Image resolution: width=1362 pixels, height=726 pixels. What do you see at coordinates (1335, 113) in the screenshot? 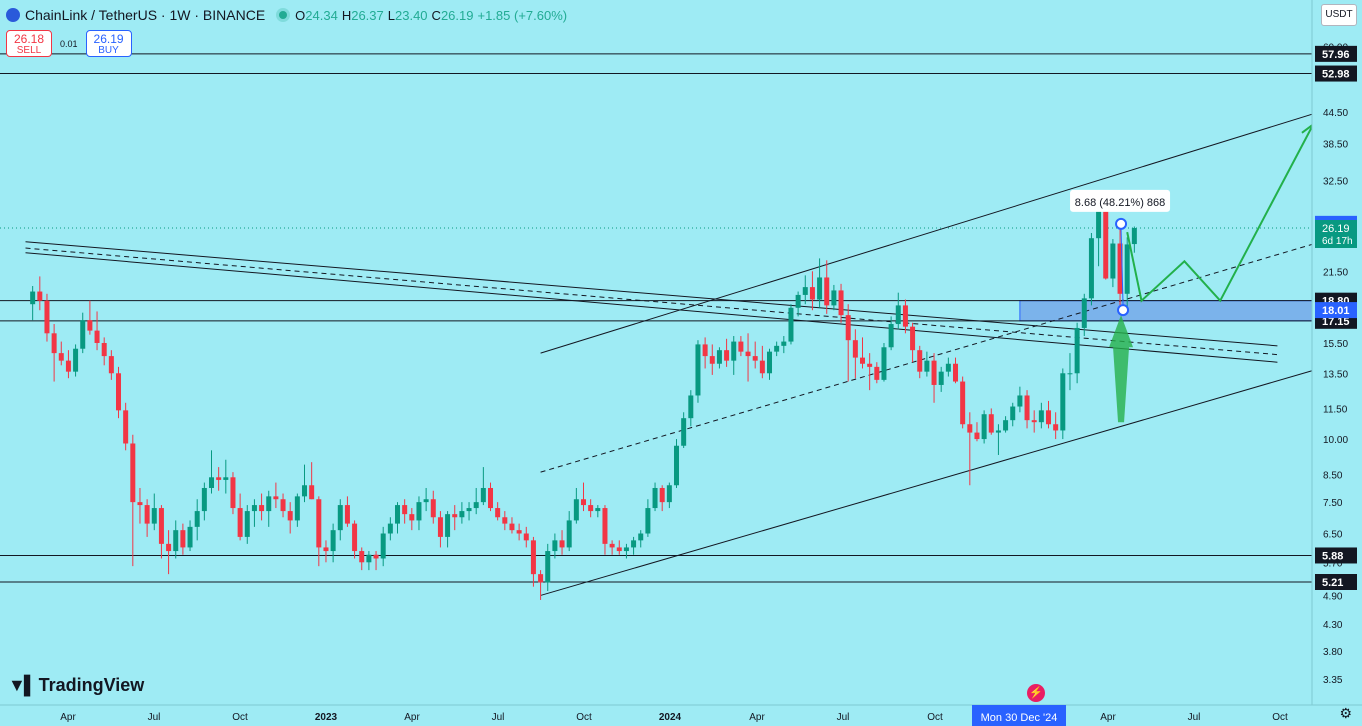
I see `y-tick-label: 44.50` at bounding box center [1335, 113].